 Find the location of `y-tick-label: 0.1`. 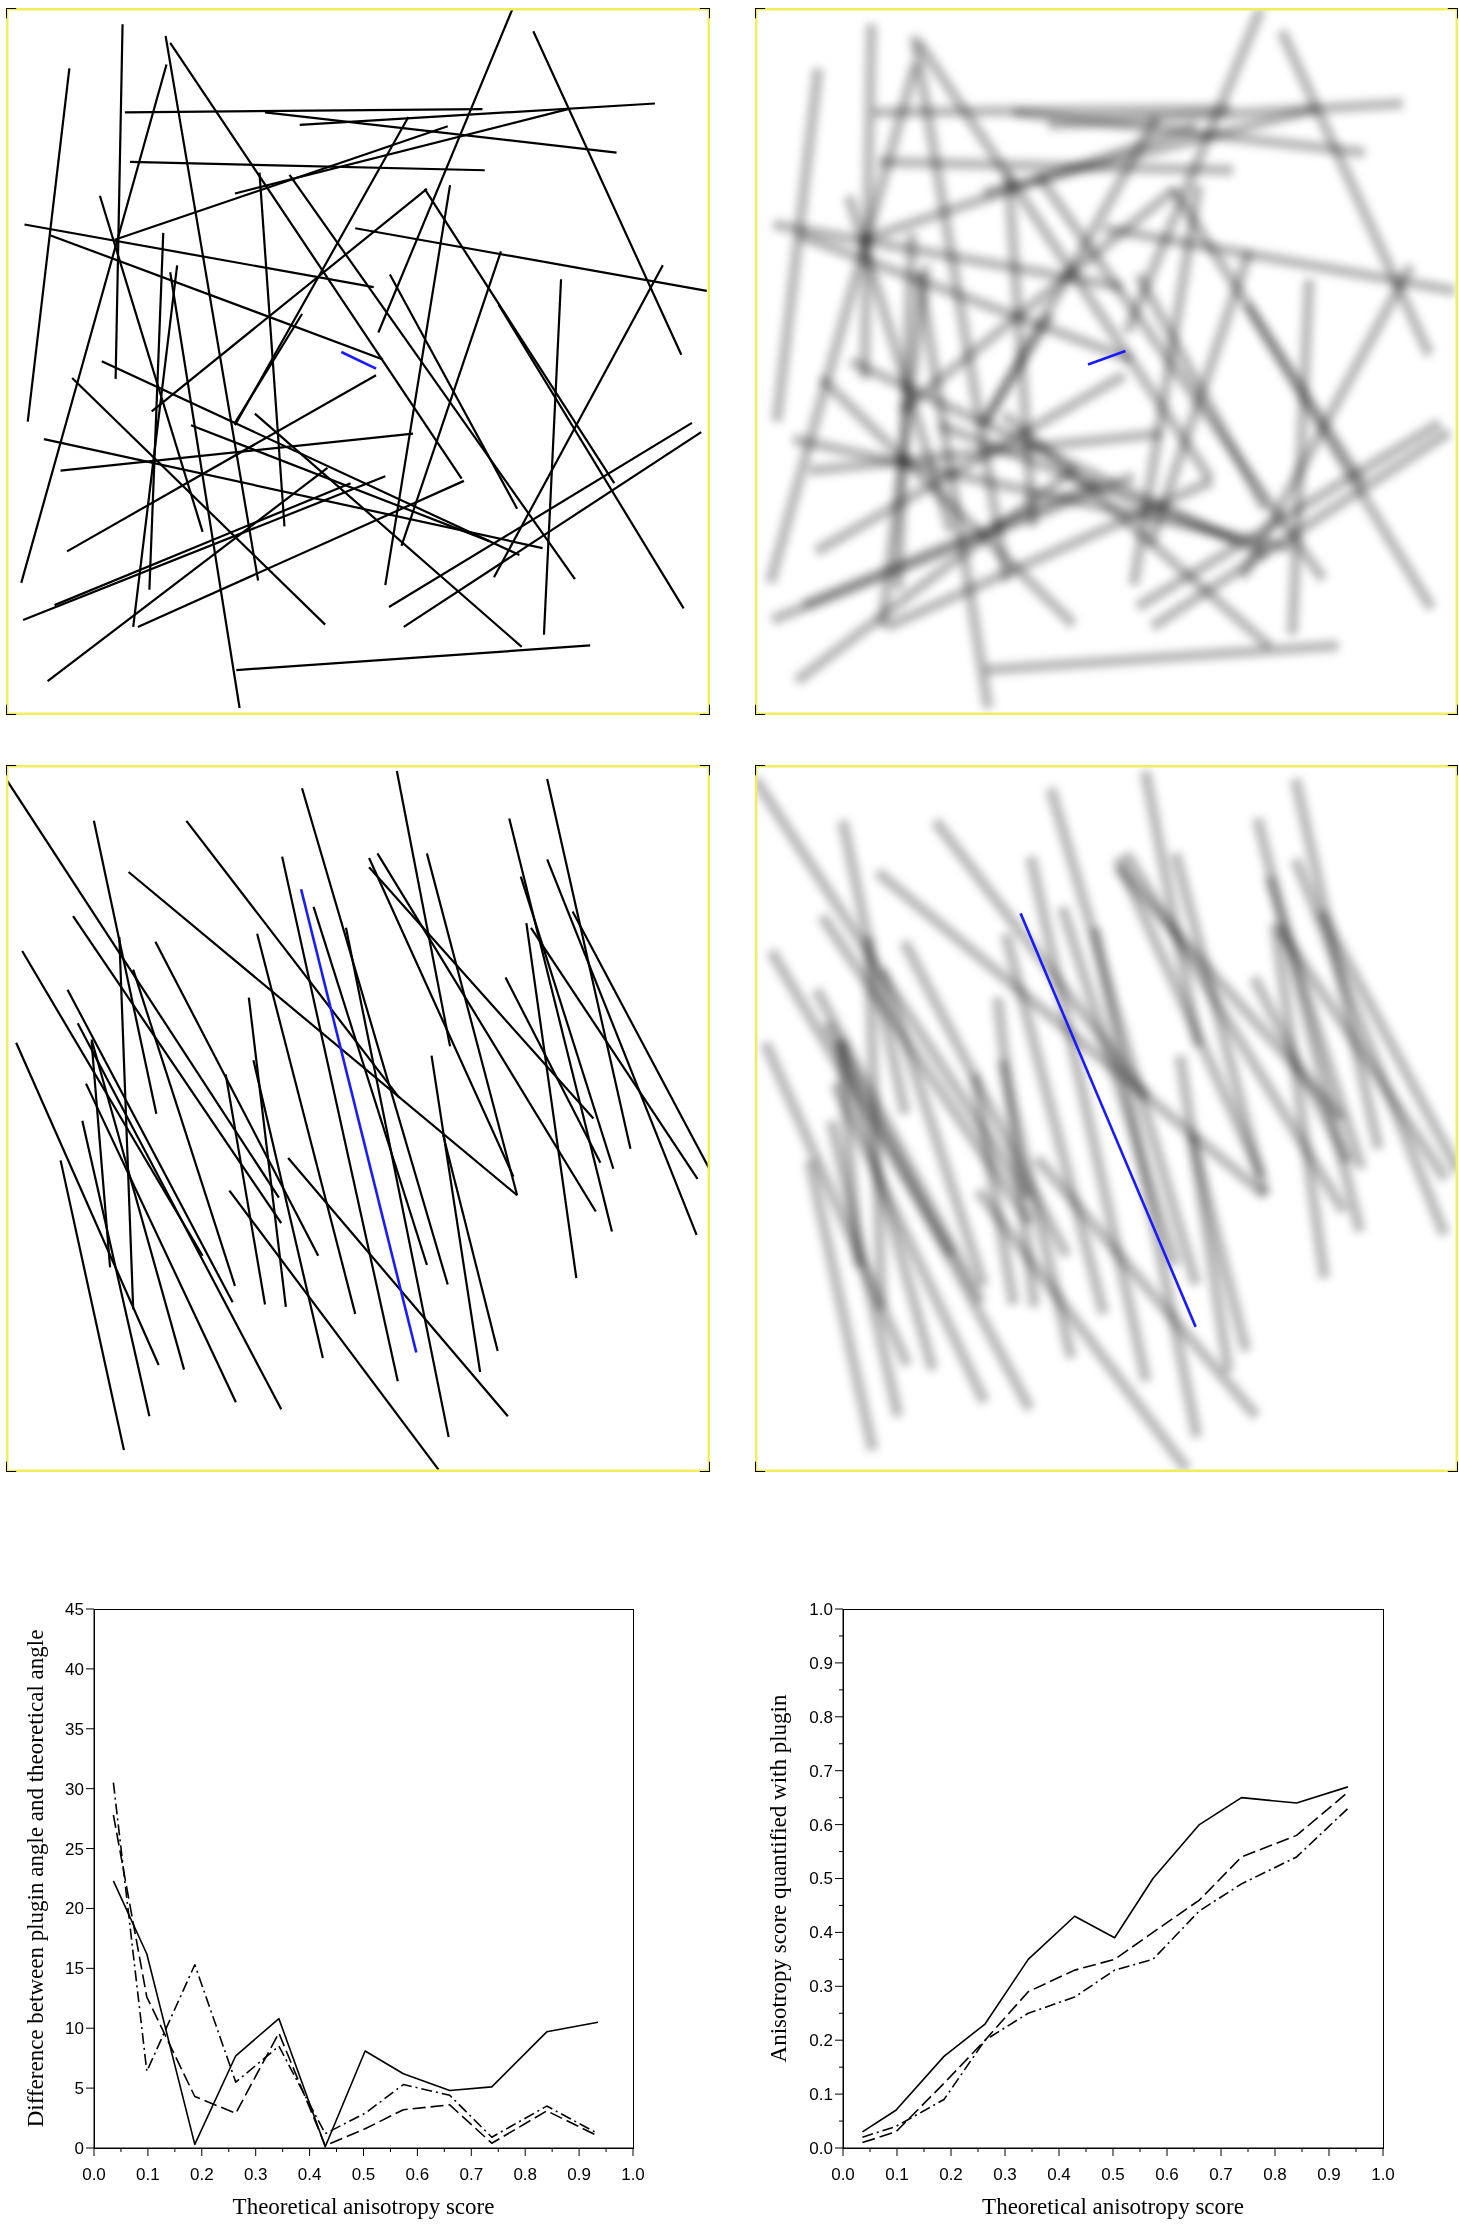

y-tick-label: 0.1 is located at coordinates (821, 2095).